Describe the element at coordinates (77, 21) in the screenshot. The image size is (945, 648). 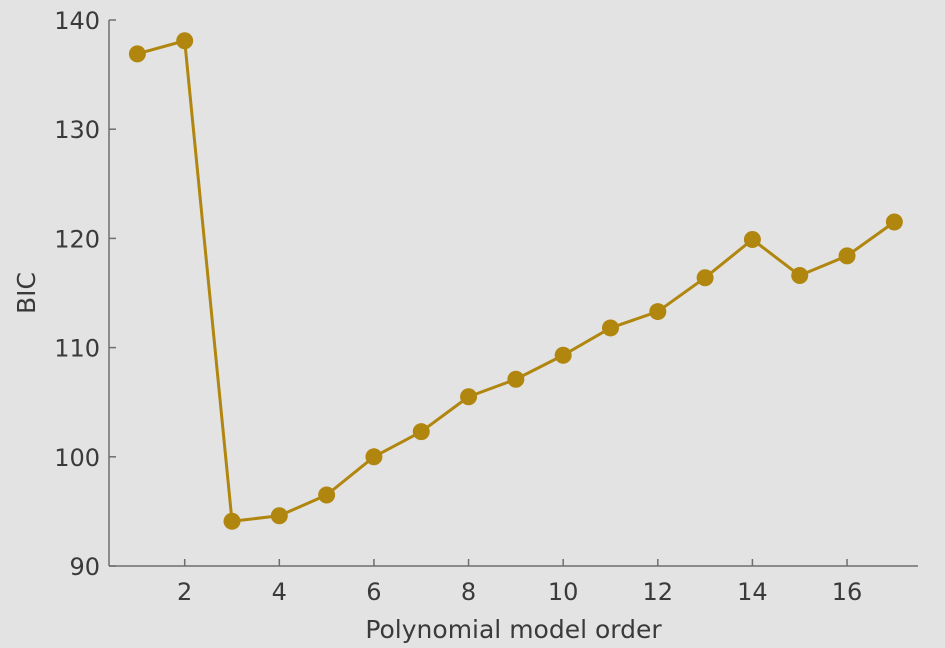
I see `y-tick-label: 140` at that location.